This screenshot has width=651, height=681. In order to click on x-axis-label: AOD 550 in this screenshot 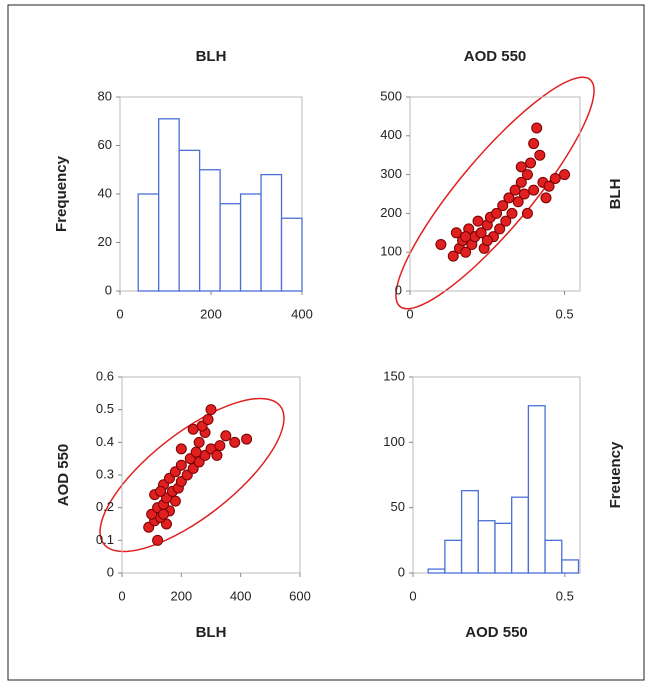, I will do `click(496, 632)`.